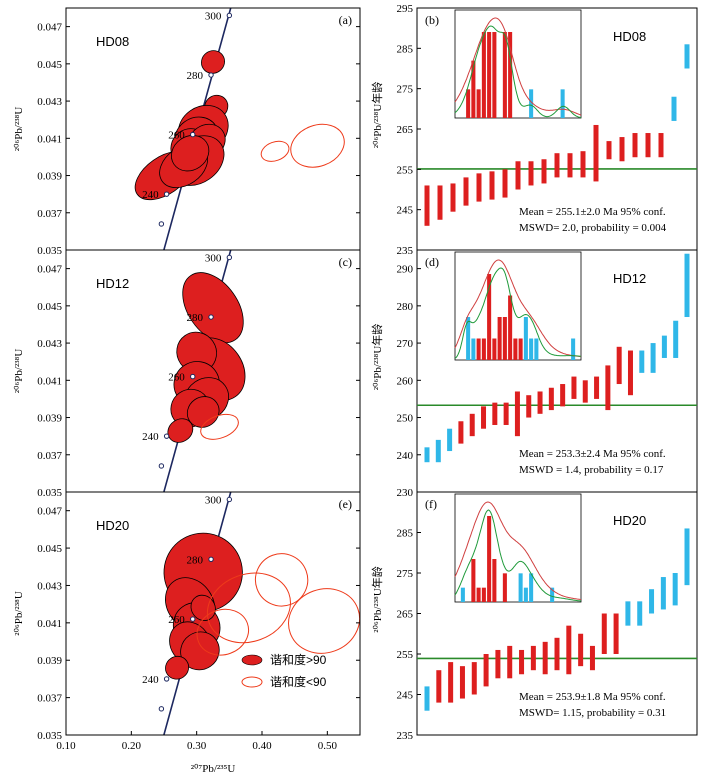  What do you see at coordinates (49, 344) in the screenshot?
I see `y-tick-label: 0.043` at bounding box center [49, 344].